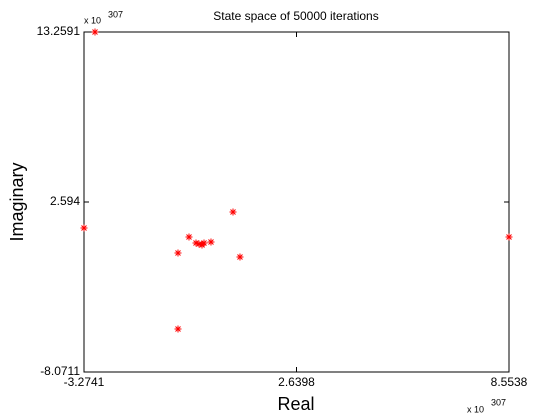 The image size is (560, 420). I want to click on y-tick-label: 13.2591, so click(59, 31).